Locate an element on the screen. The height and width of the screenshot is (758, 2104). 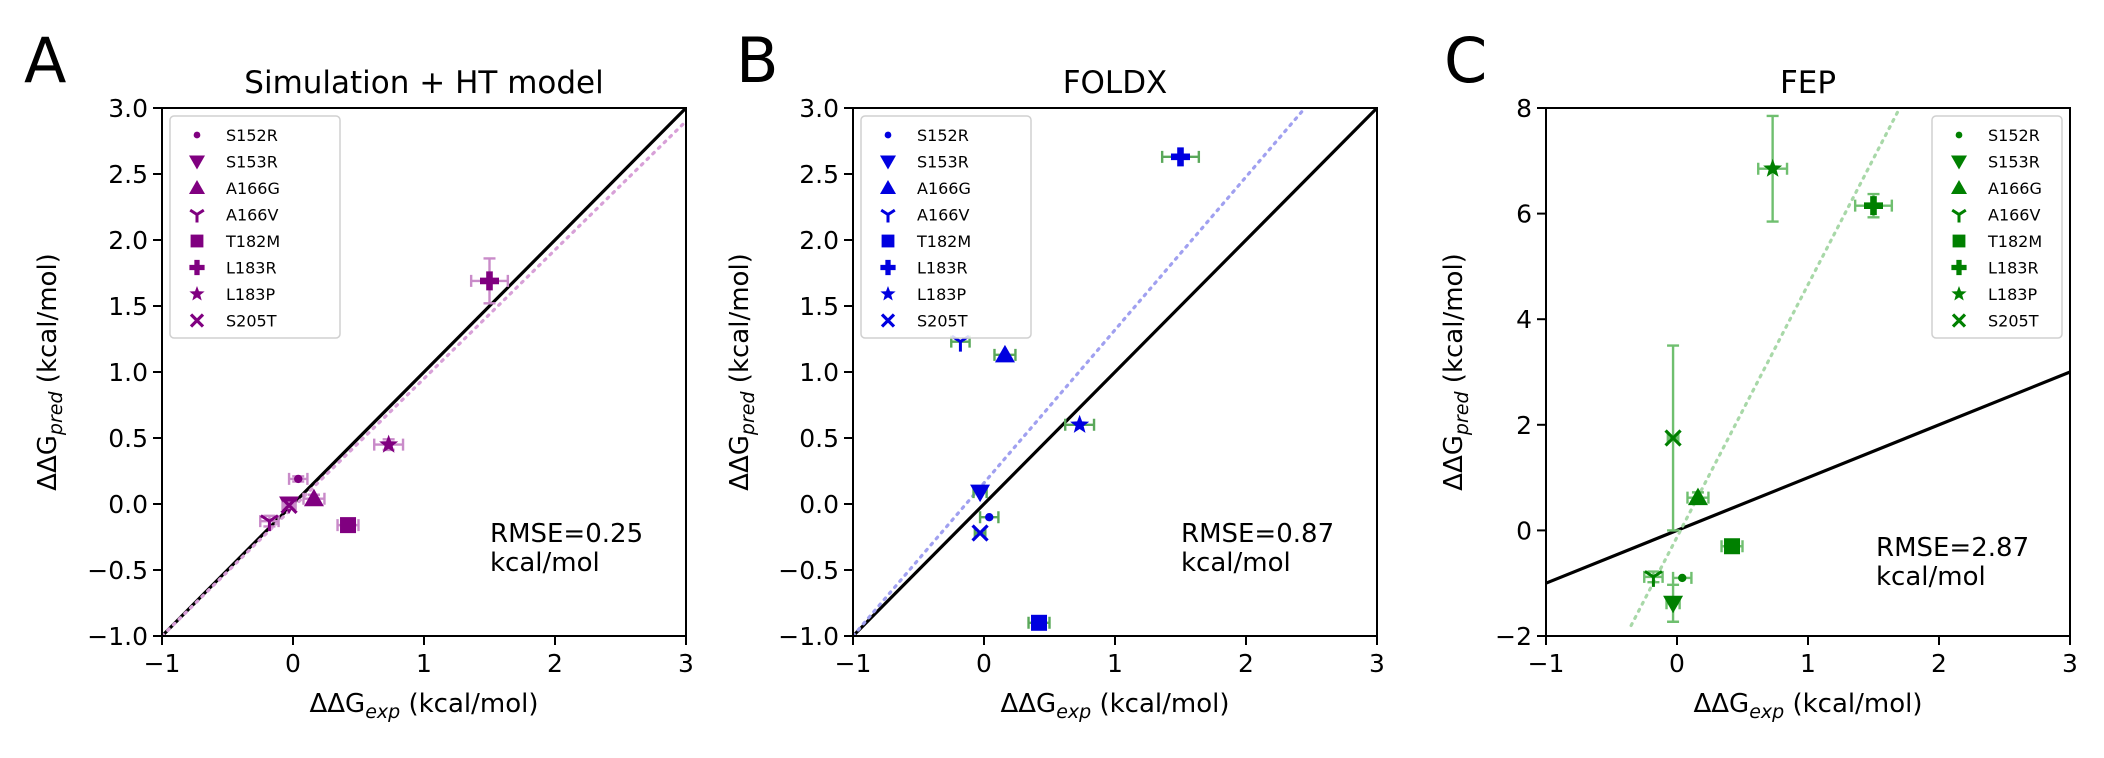
panel-b-legend-item: L183R is located at coordinates (924, 268).